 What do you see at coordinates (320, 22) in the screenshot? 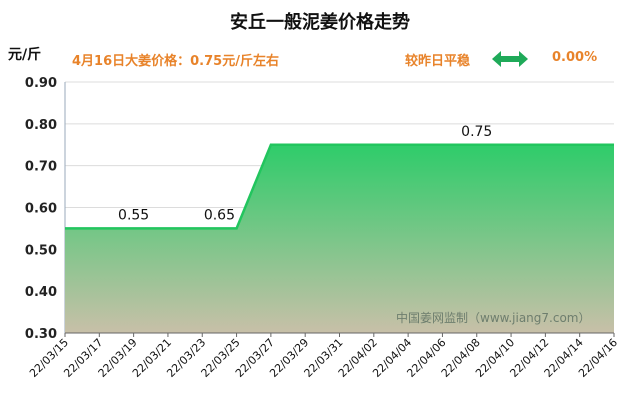
I see `chart-title: 安丘一般泥姜价格走势` at bounding box center [320, 22].